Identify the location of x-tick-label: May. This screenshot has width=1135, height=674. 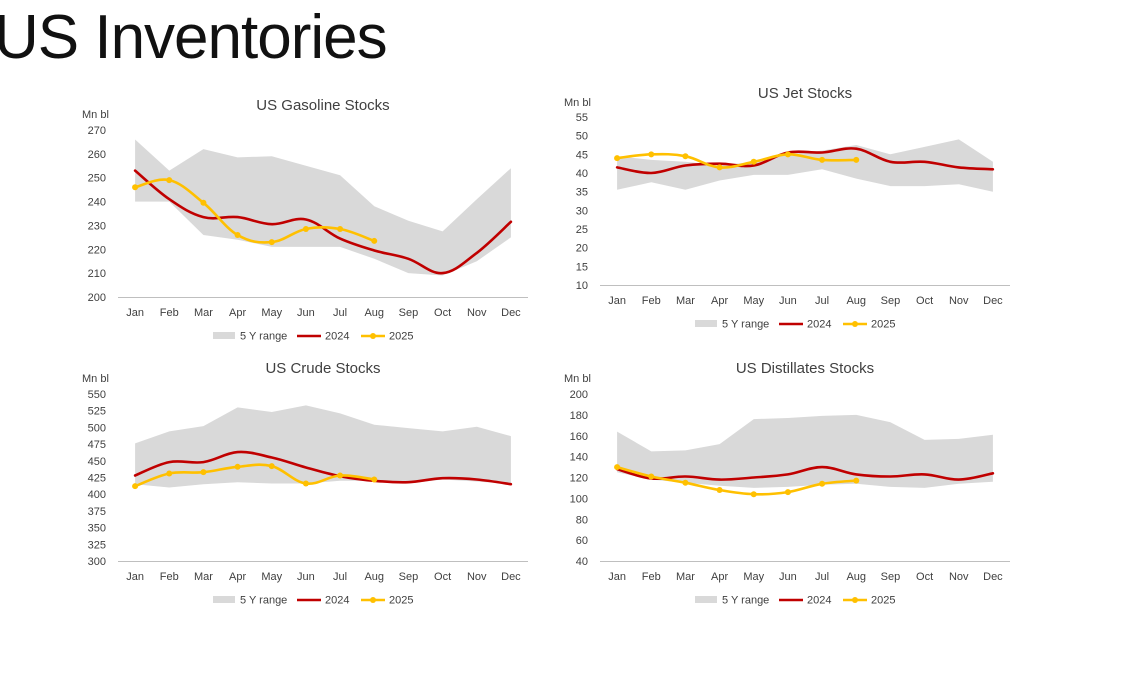
(753, 577).